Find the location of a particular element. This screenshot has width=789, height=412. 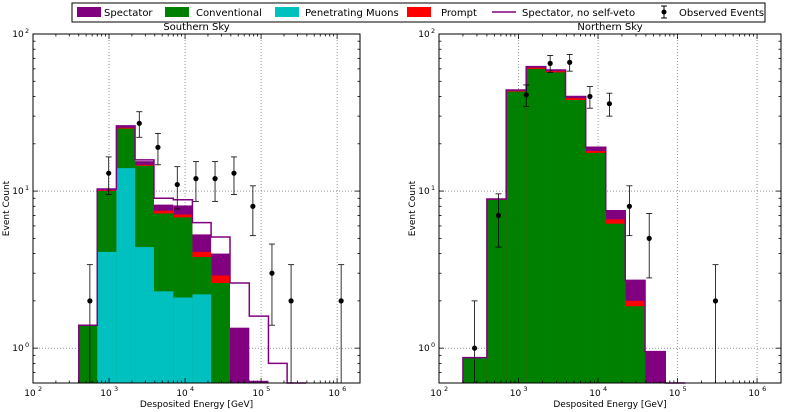

legend-marker-observed is located at coordinates (664, 12).